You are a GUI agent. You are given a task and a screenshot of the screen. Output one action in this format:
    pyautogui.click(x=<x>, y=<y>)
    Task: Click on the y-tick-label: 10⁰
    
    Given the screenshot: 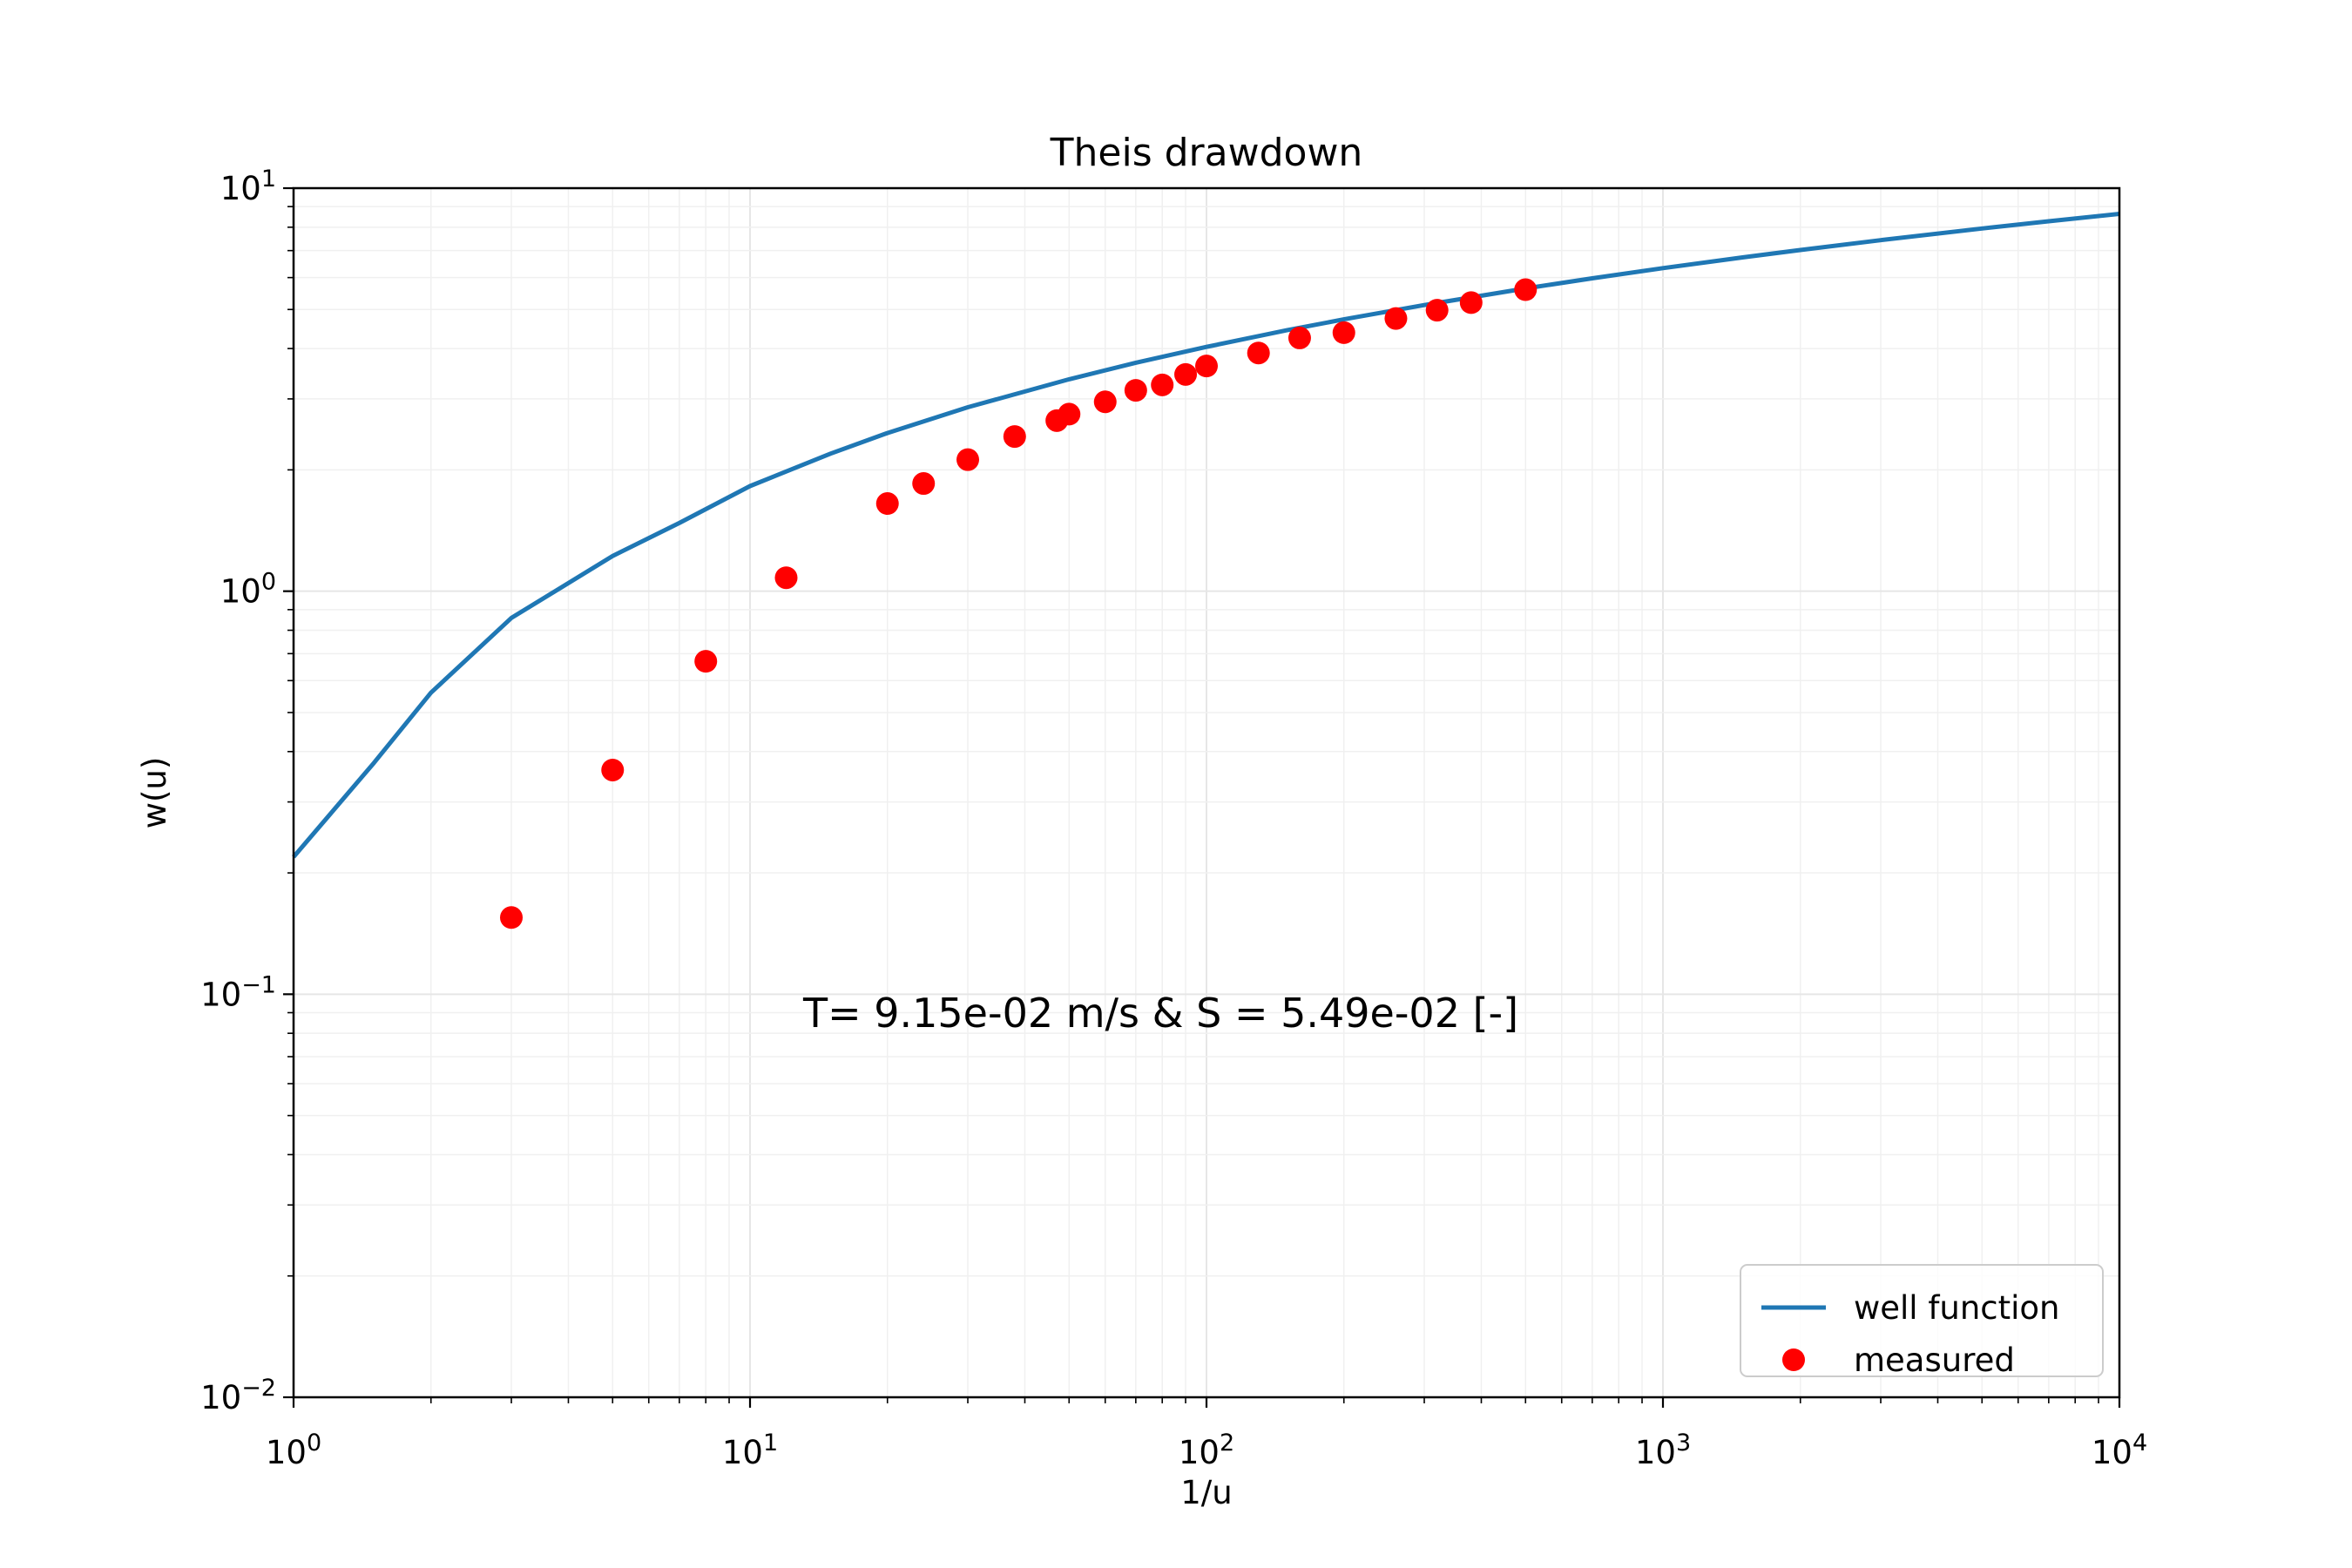 What is the action you would take?
    pyautogui.click(x=248, y=590)
    